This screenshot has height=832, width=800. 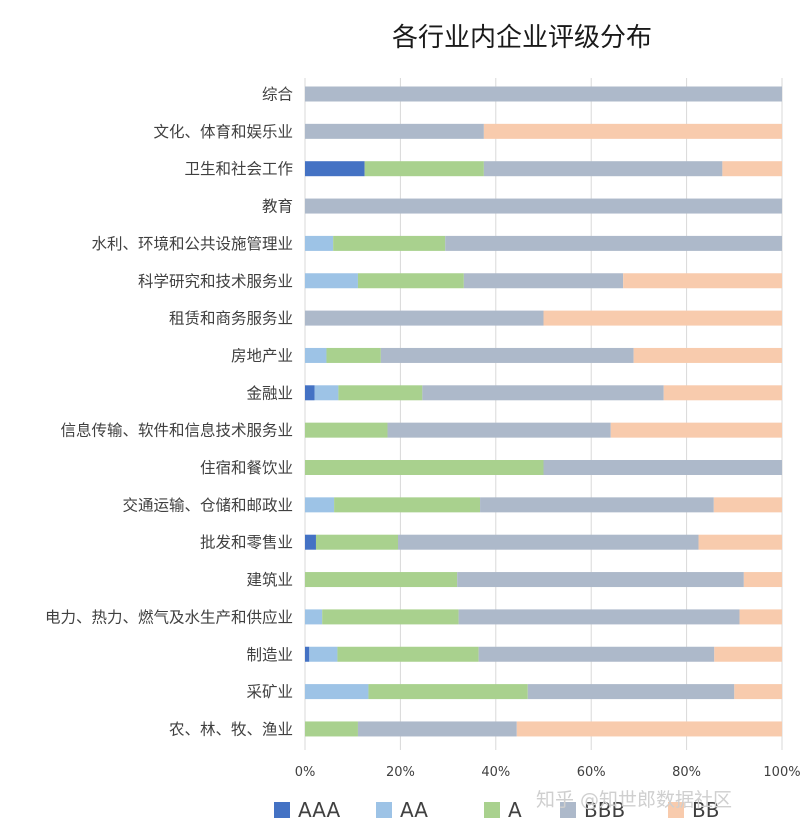 What do you see at coordinates (400, 772) in the screenshot?
I see `x-tick-label: 20%` at bounding box center [400, 772].